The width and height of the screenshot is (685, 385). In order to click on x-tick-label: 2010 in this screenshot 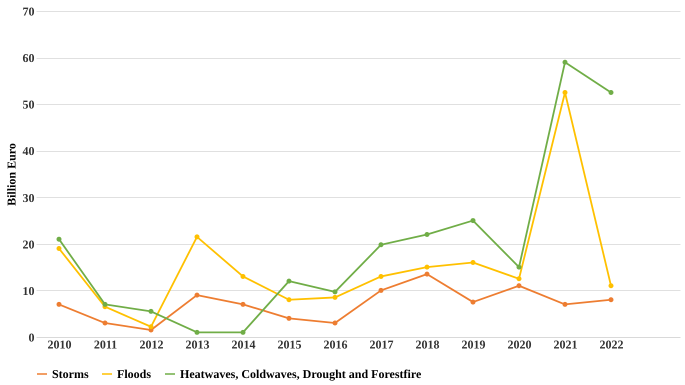, I will do `click(60, 345)`.